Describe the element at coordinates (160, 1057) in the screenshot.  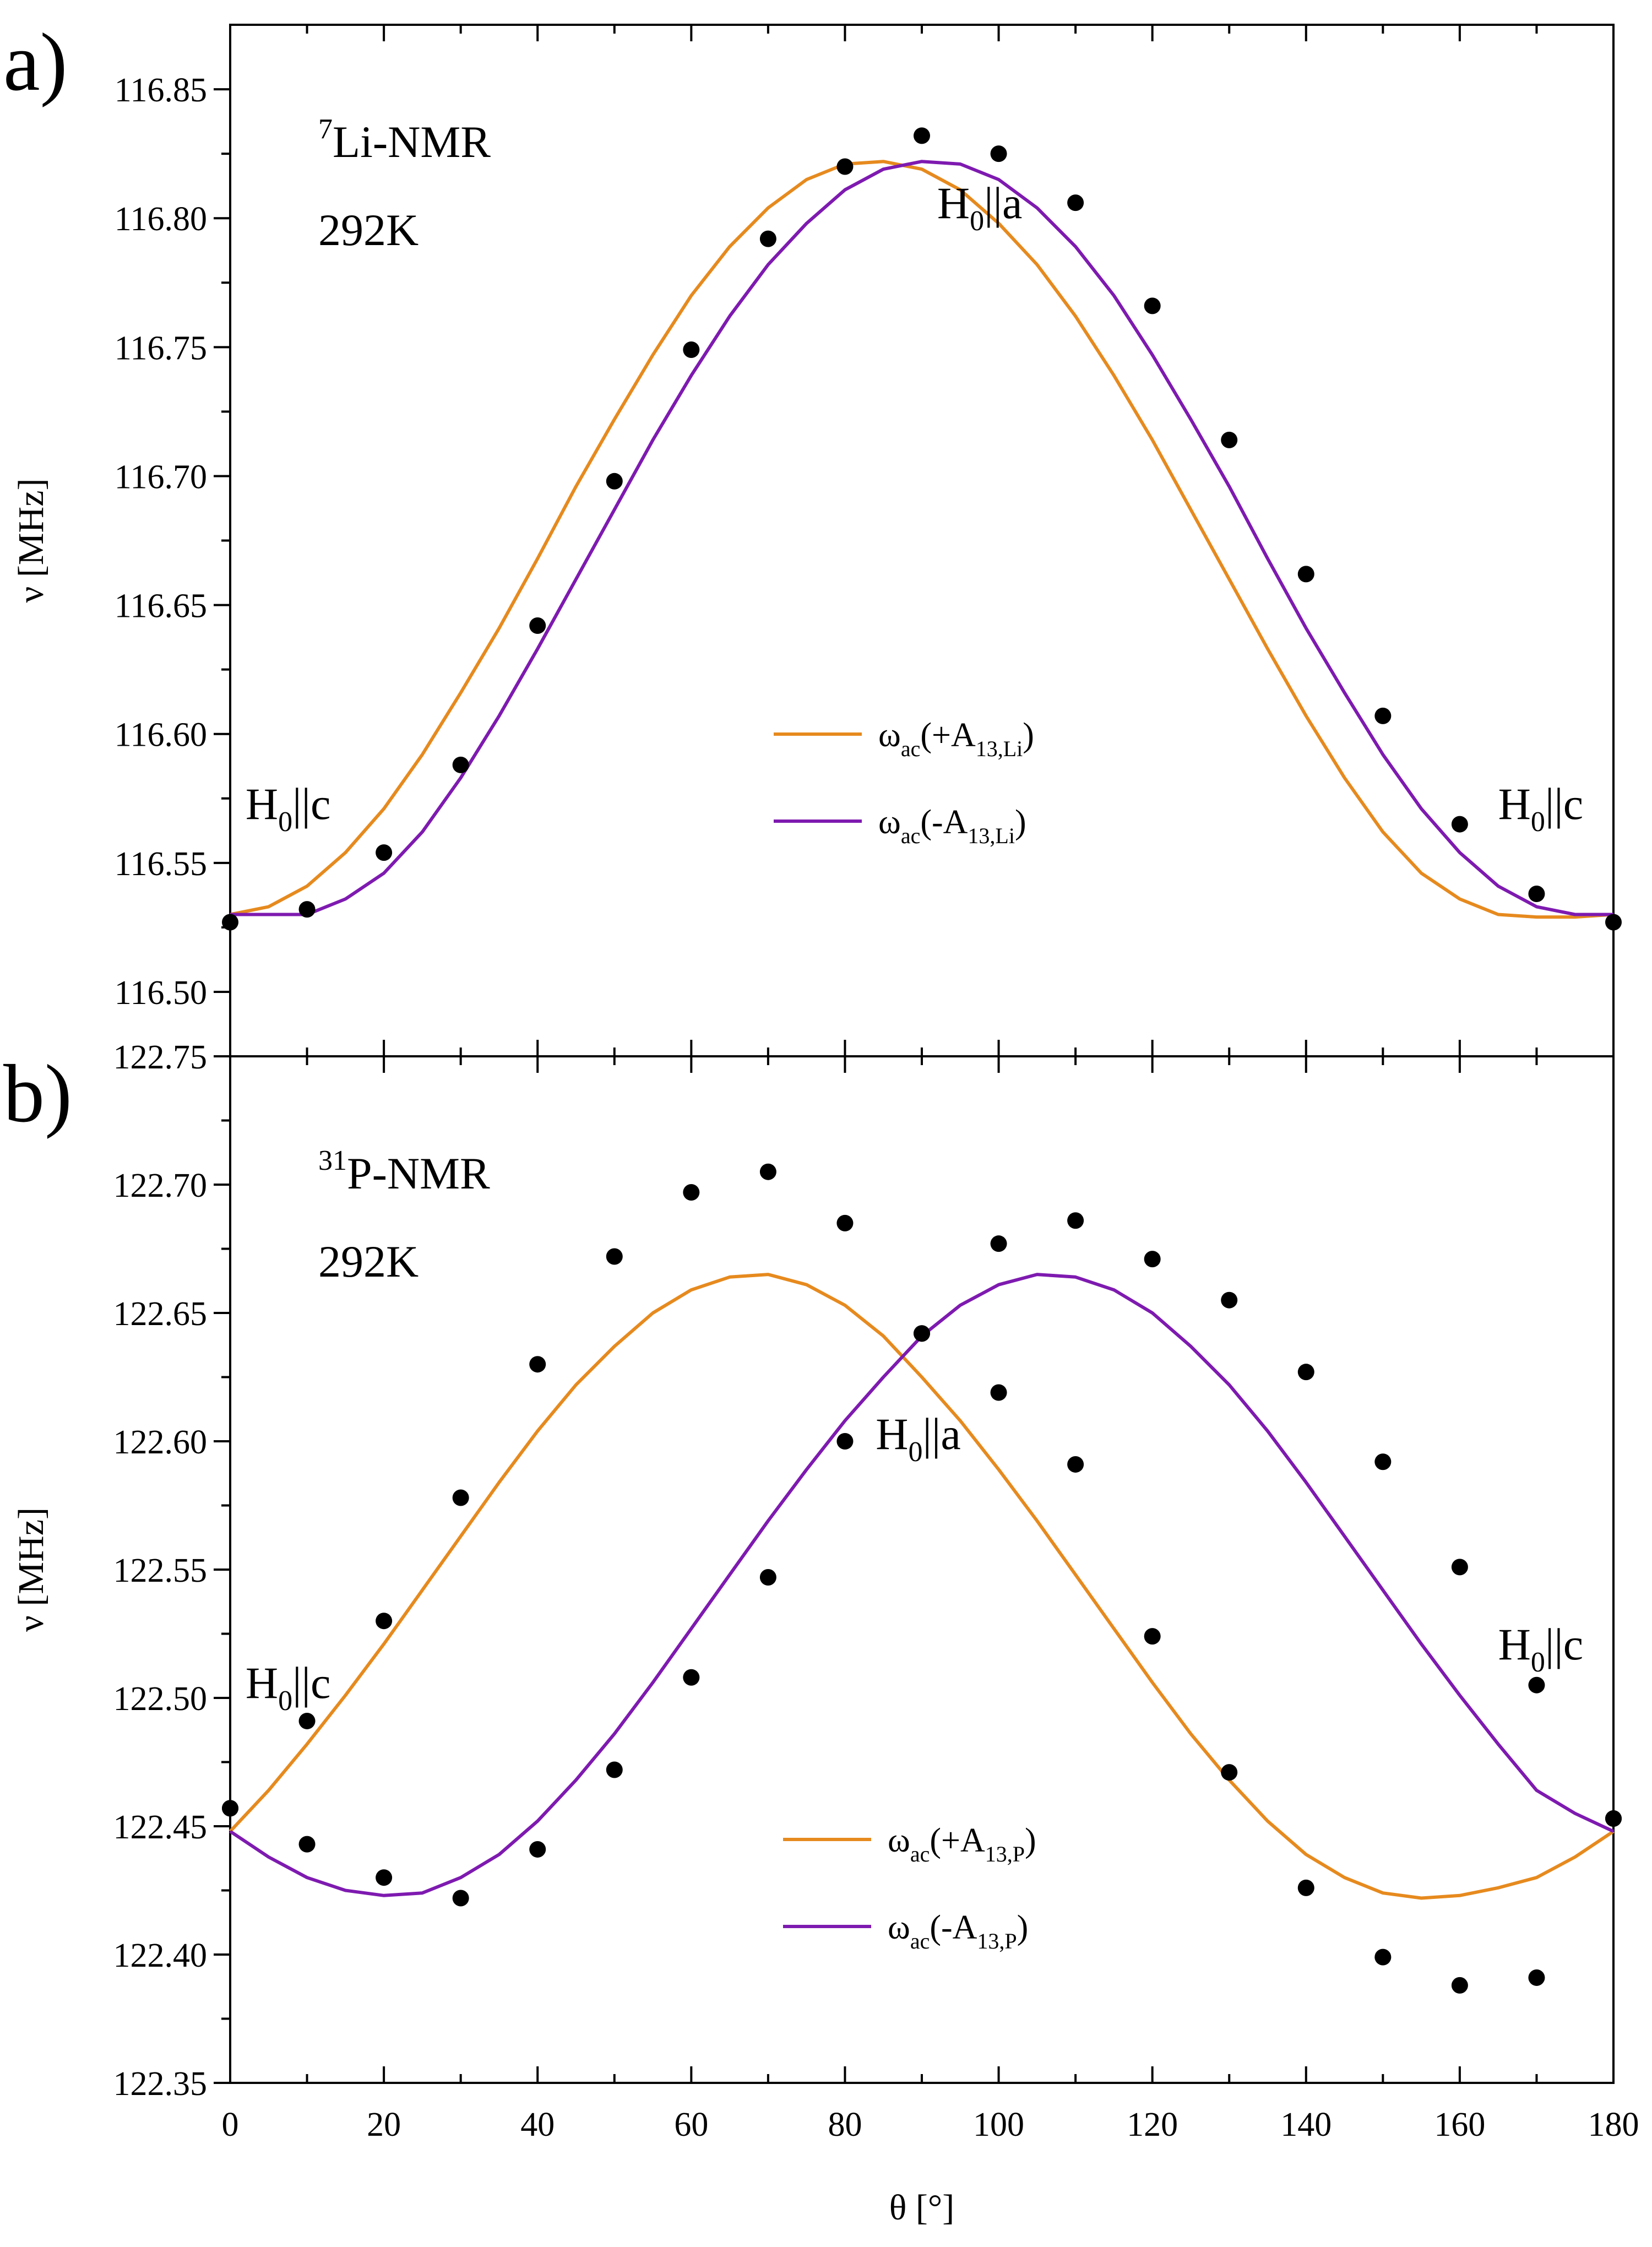
I see `y-tick-label: 122.75` at that location.